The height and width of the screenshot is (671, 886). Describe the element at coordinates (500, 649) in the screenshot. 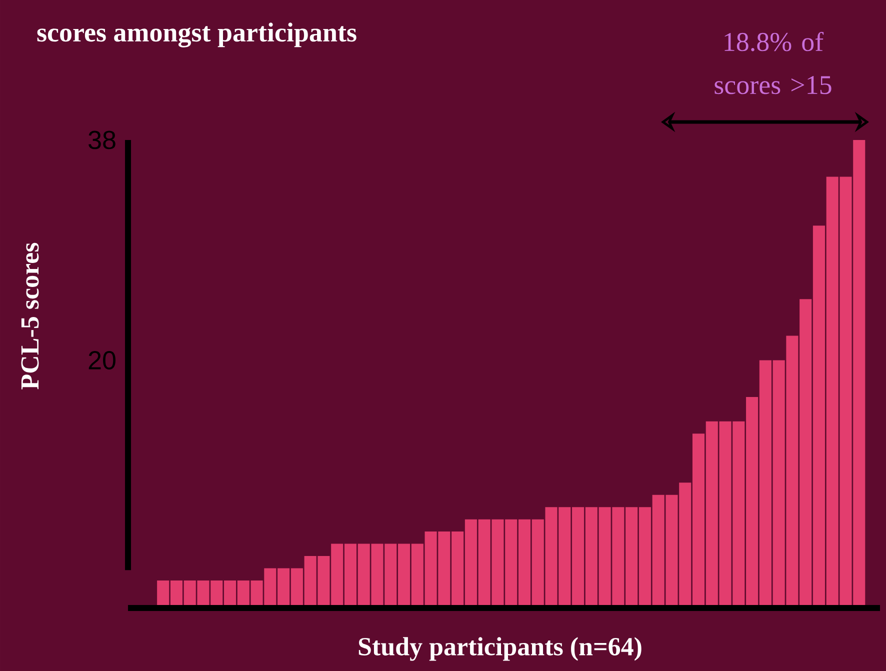

I see `x-axis-title: Study participants (n=64)` at that location.